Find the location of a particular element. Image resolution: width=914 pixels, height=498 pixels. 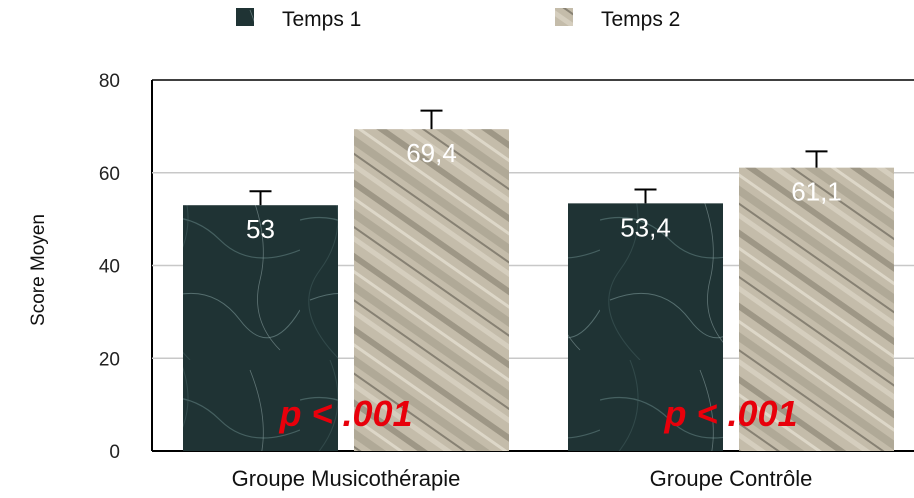

annotations: p < .001 p < .001 is located at coordinates (537, 413).